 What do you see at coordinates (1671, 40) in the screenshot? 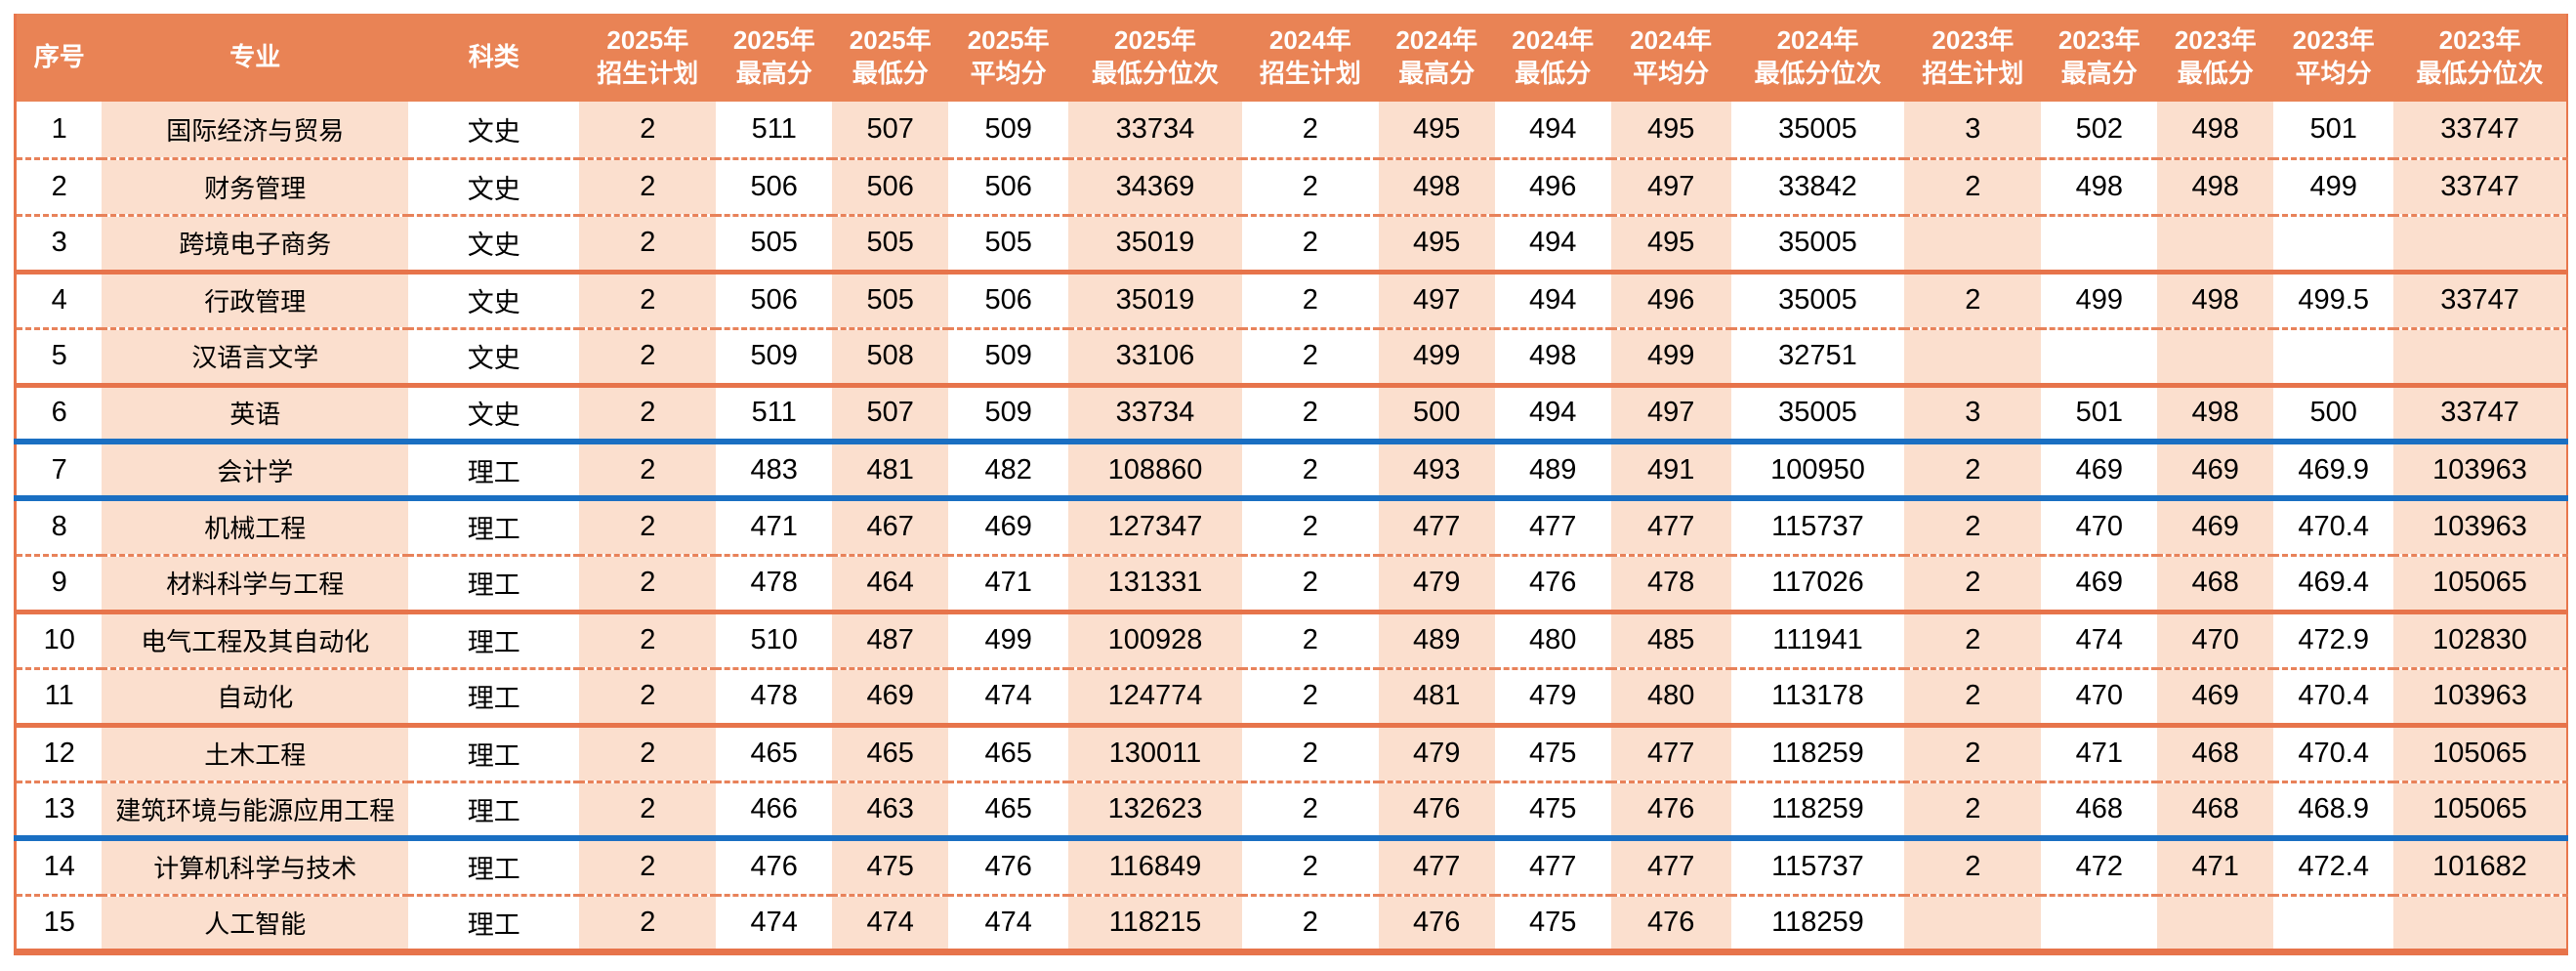
I see `column-header-line: 2024年` at bounding box center [1671, 40].